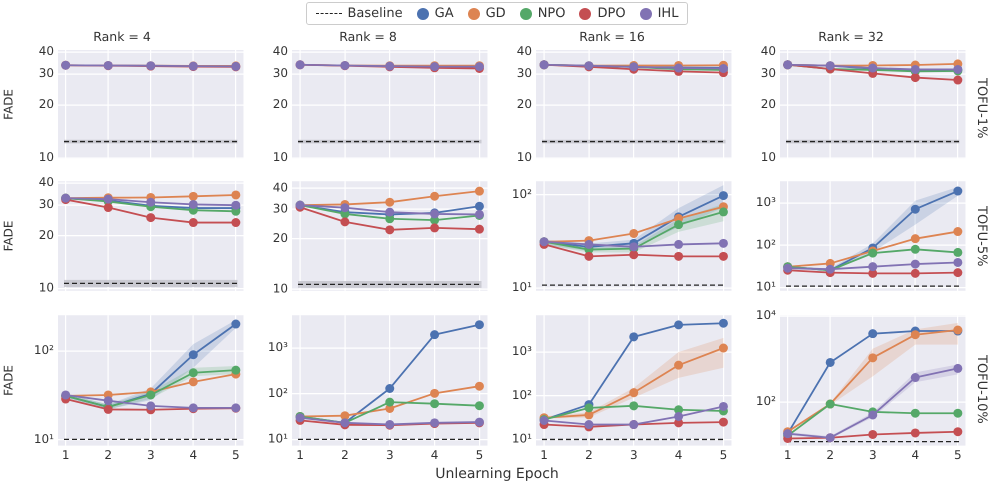 The image size is (994, 490). What do you see at coordinates (278, 347) in the screenshot?
I see `y-tick-label: 10³` at bounding box center [278, 347].